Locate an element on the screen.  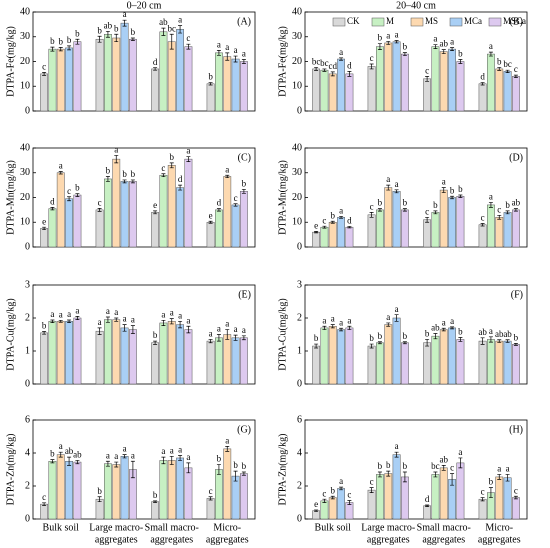
panel-label: (A) is located at coordinates (244, 21).